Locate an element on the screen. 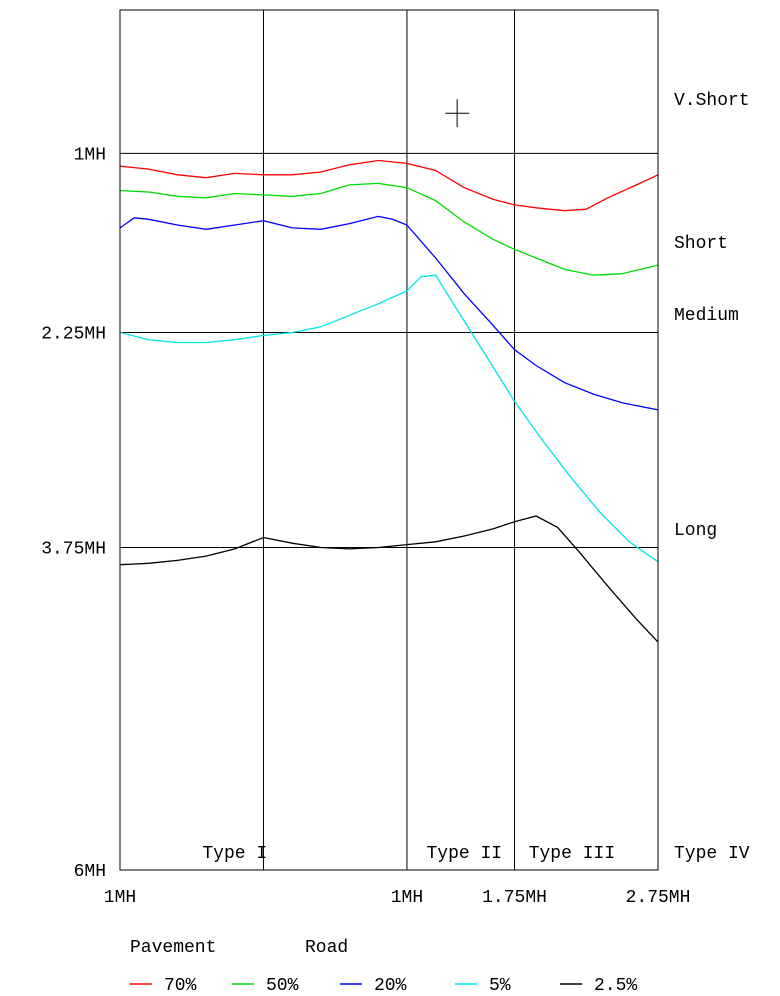  x-tick-label: 1.75MH is located at coordinates (514, 898).